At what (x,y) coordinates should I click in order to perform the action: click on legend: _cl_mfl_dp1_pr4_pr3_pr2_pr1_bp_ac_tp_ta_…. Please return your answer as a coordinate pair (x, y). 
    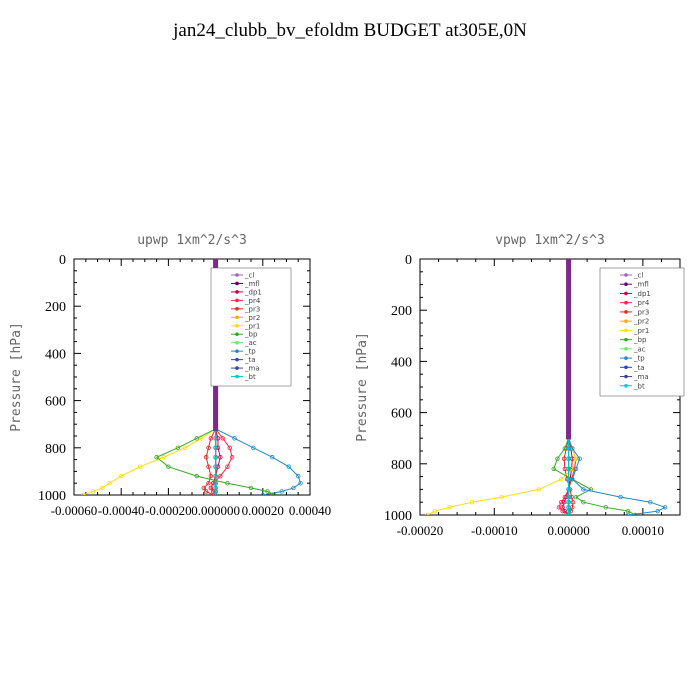
    Looking at the image, I should click on (642, 332).